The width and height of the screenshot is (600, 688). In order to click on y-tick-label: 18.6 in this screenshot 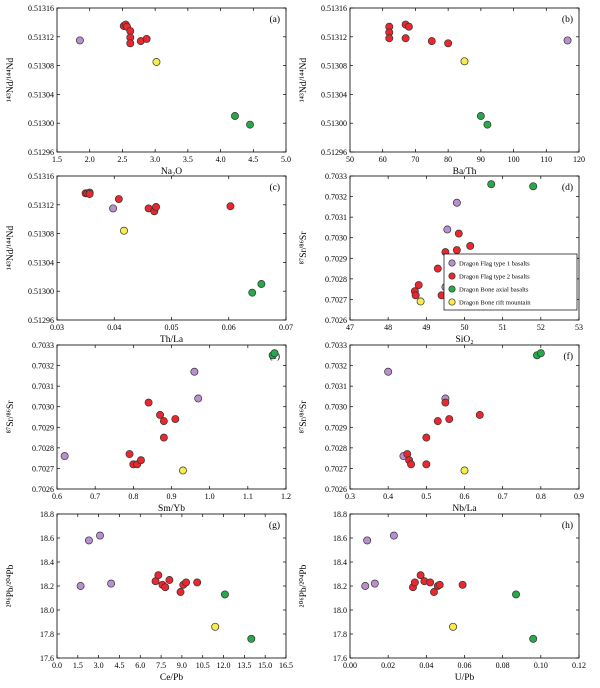, I will do `click(47, 538)`.